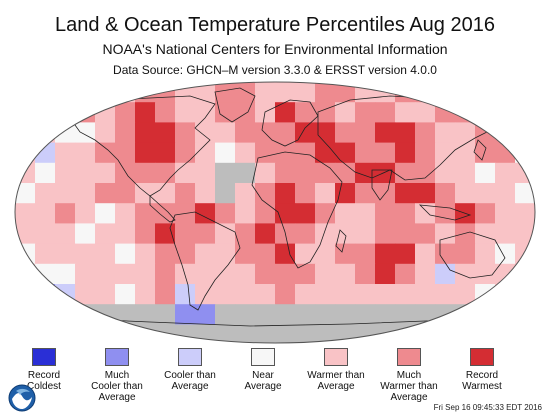  What do you see at coordinates (190, 375) in the screenshot?
I see `legend-label: Cooler than` at bounding box center [190, 375].